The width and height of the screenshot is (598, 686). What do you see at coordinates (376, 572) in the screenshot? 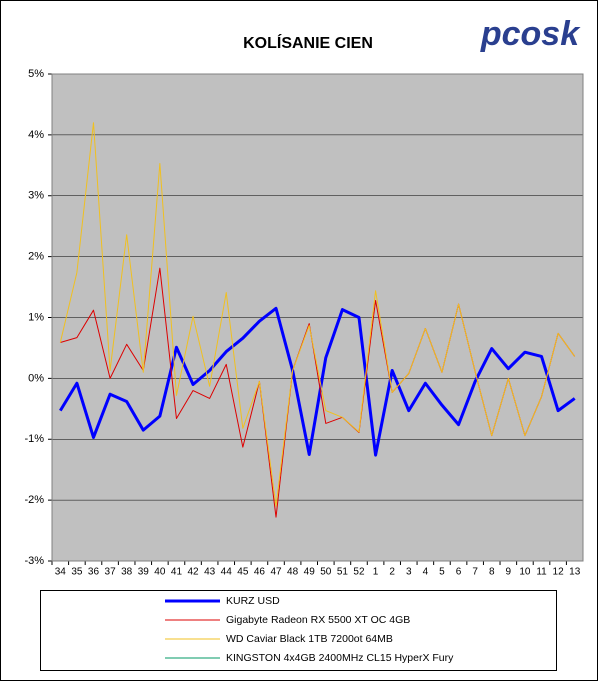
I see `x-tick-label: 1` at bounding box center [376, 572].